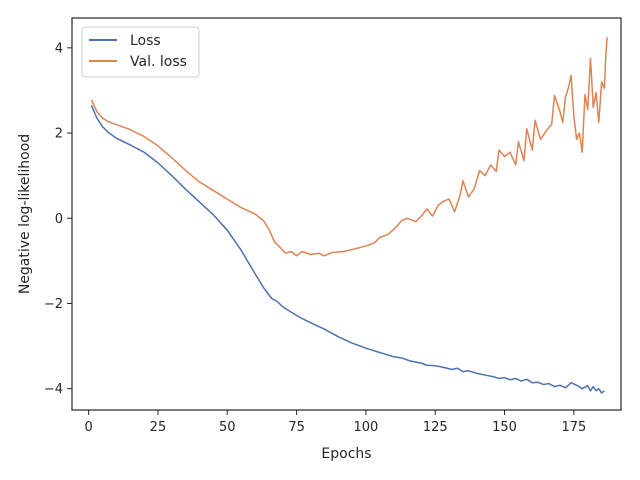 This screenshot has width=640, height=480. Describe the element at coordinates (296, 427) in the screenshot. I see `x-tick-label: 75` at that location.